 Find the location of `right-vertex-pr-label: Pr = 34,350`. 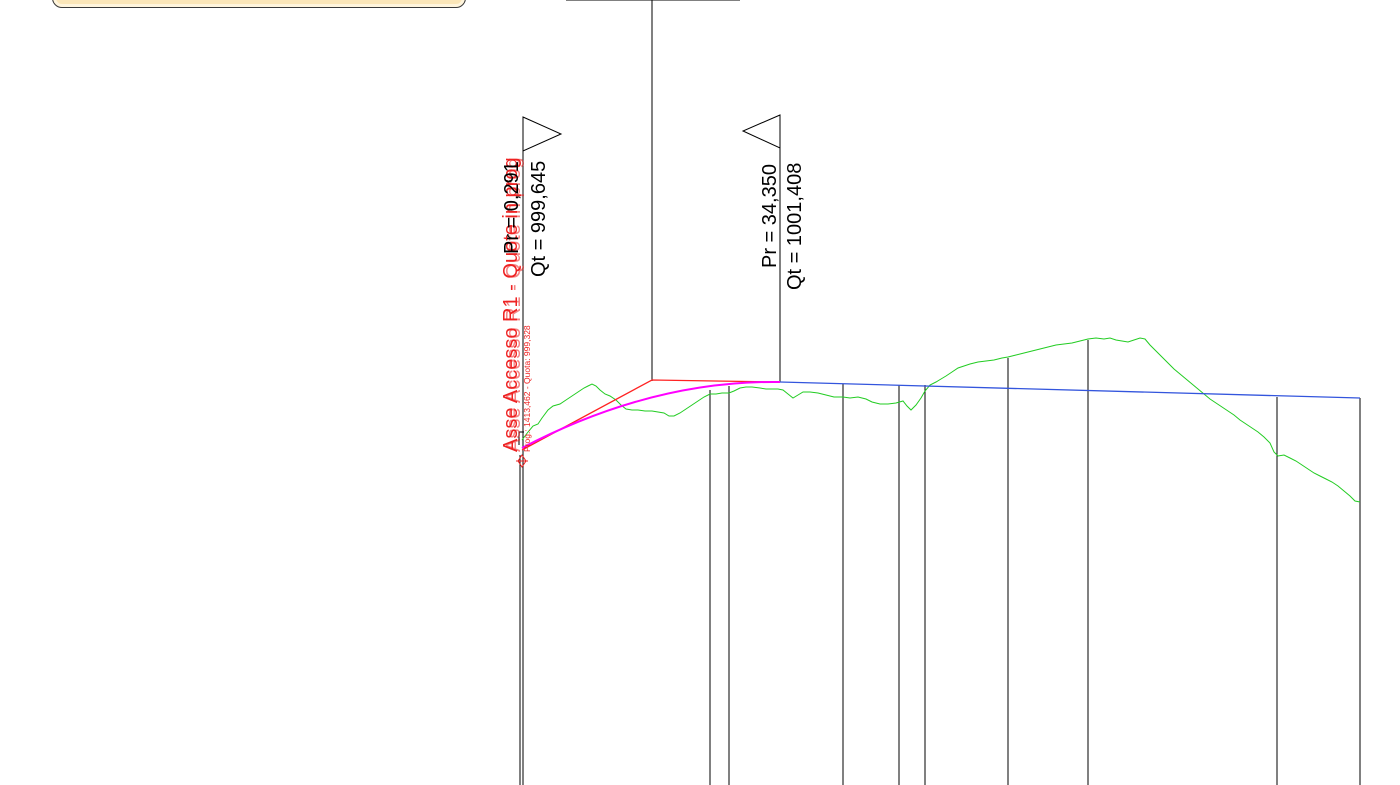

right-vertex-pr-label: Pr = 34,350 is located at coordinates (770, 216).